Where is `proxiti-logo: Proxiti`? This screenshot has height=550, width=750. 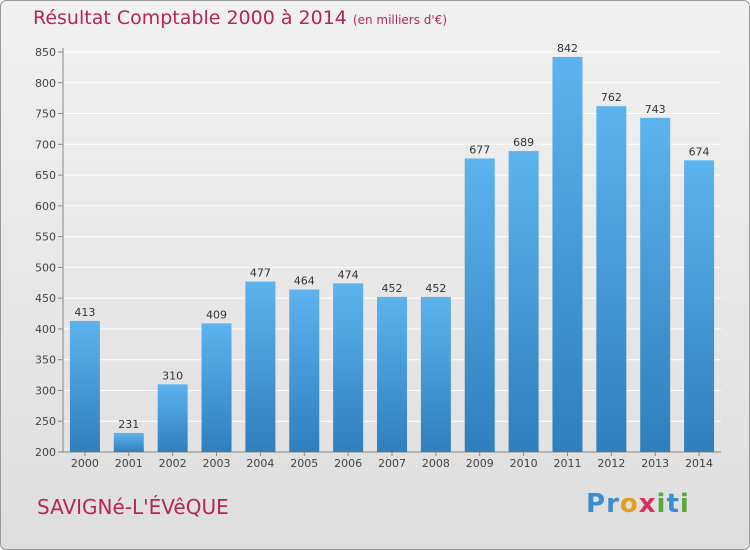
proxiti-logo: Proxiti is located at coordinates (638, 504).